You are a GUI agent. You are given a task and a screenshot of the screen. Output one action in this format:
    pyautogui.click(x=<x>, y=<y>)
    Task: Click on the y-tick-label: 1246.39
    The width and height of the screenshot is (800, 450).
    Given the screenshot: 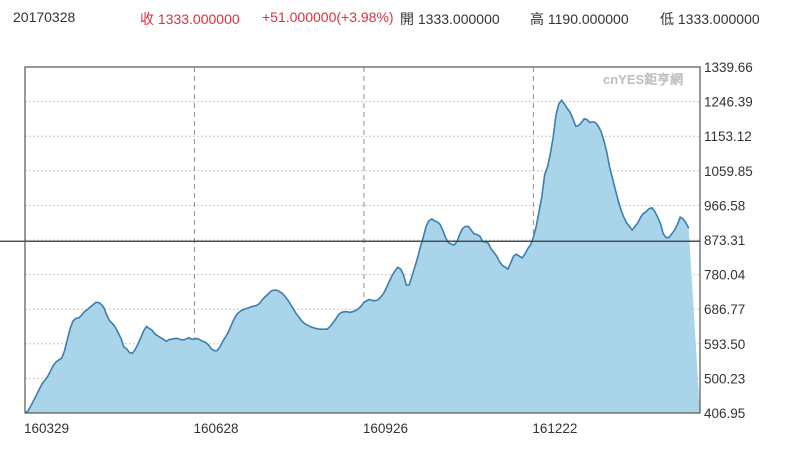 What is the action you would take?
    pyautogui.click(x=728, y=102)
    